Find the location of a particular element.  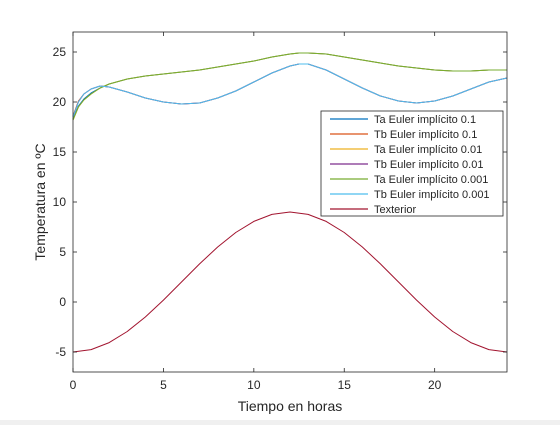

x-tick-label: 0 is located at coordinates (73, 385).